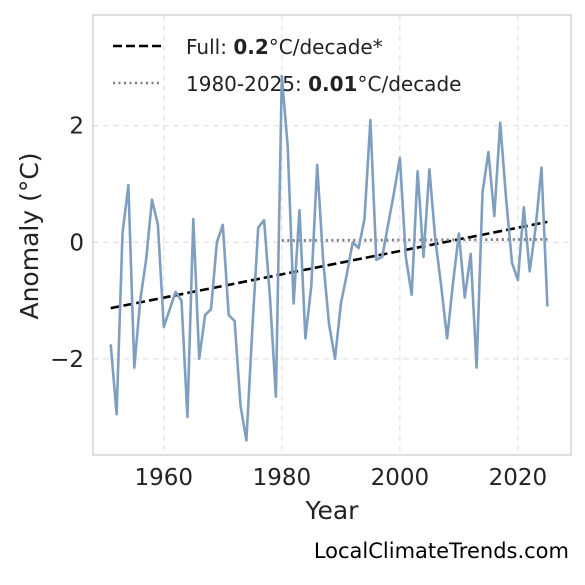 Image resolution: width=585 pixels, height=585 pixels. Describe the element at coordinates (250, 47) in the screenshot. I see `legend-full-value: 0.2` at that location.